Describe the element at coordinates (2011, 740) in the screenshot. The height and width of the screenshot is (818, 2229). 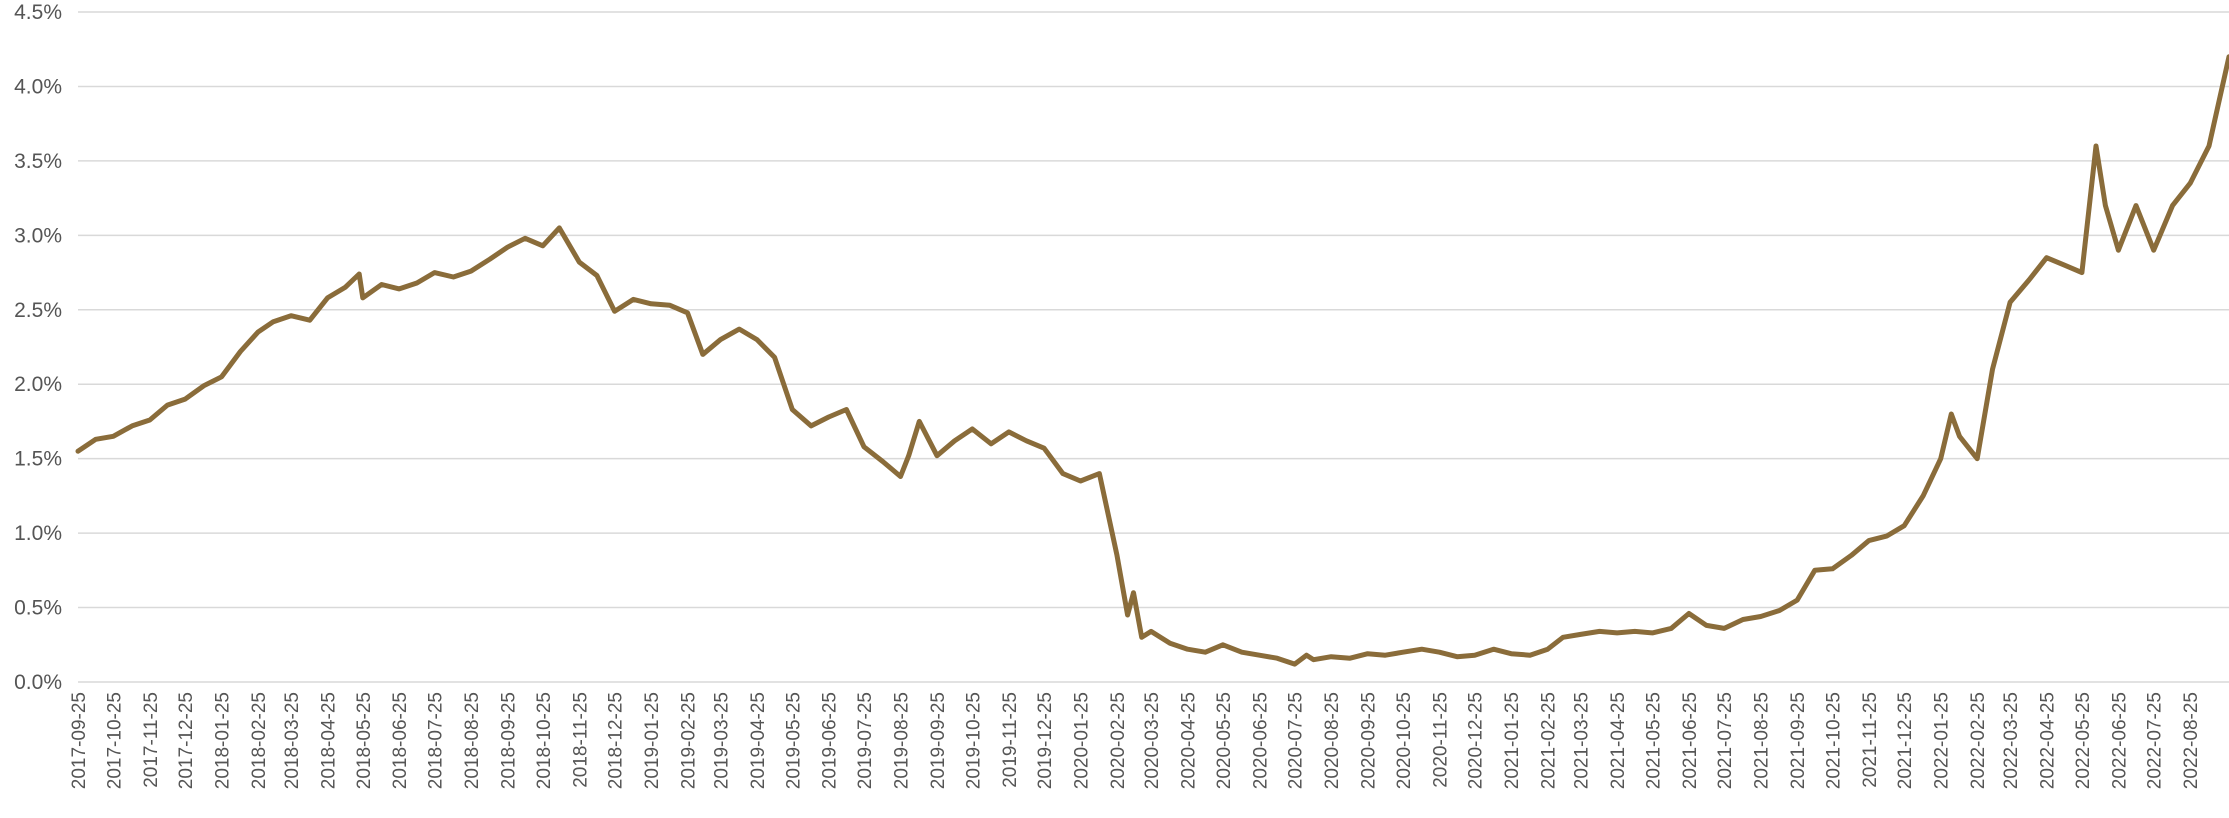
I see `x-tick-label: 2022-03-25` at that location.